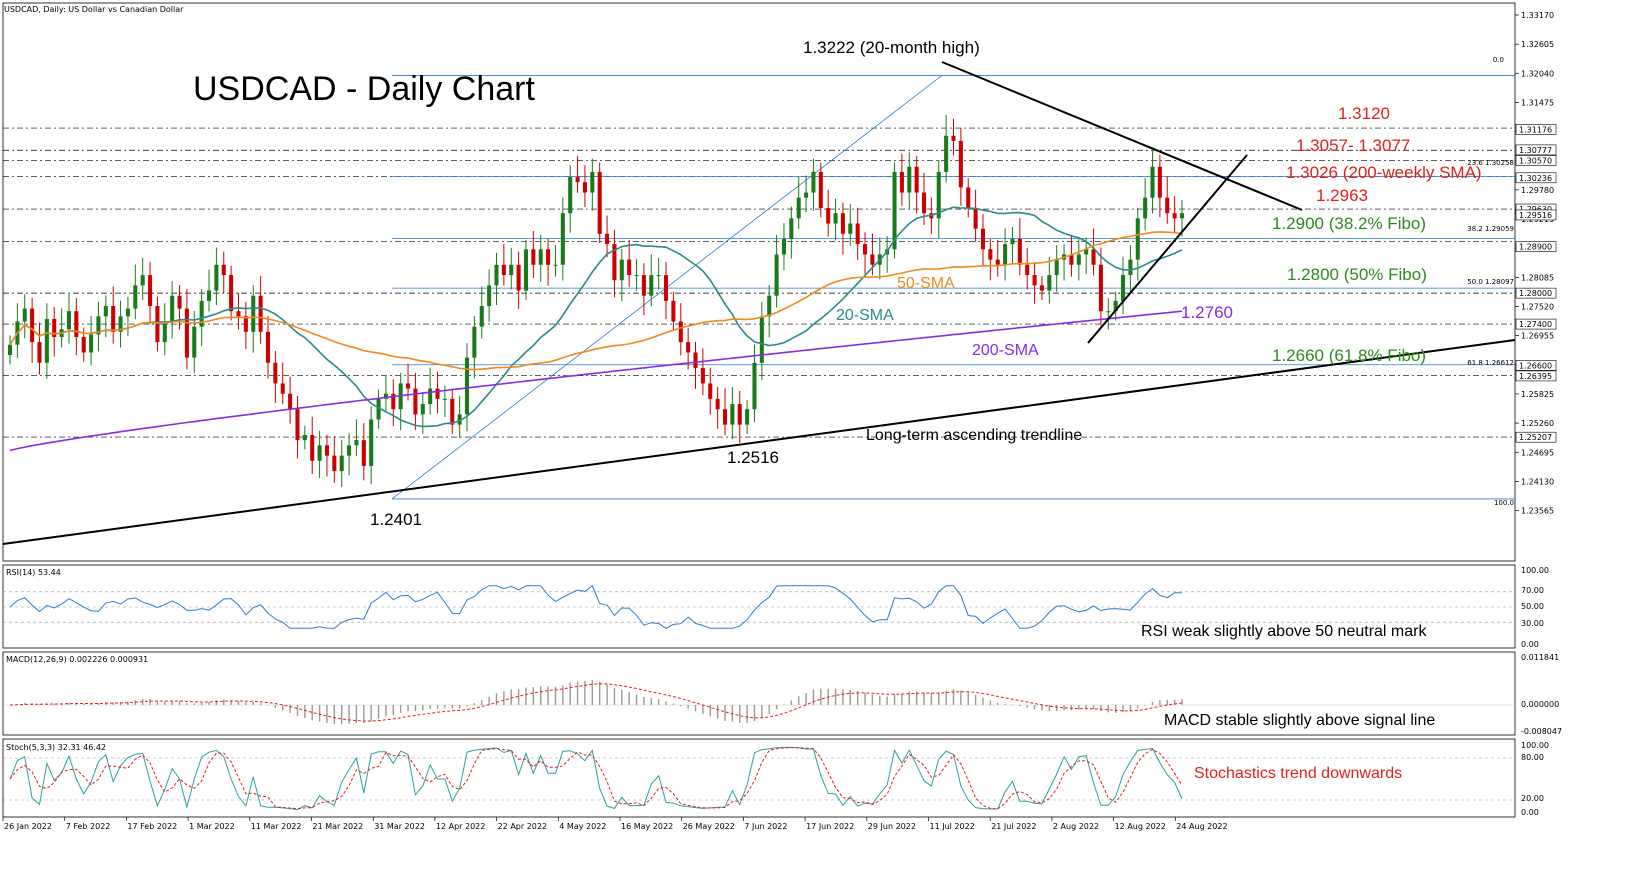 This screenshot has height=872, width=1641. Describe the element at coordinates (28, 826) in the screenshot. I see `date-label: 26 Jan 2022` at that location.